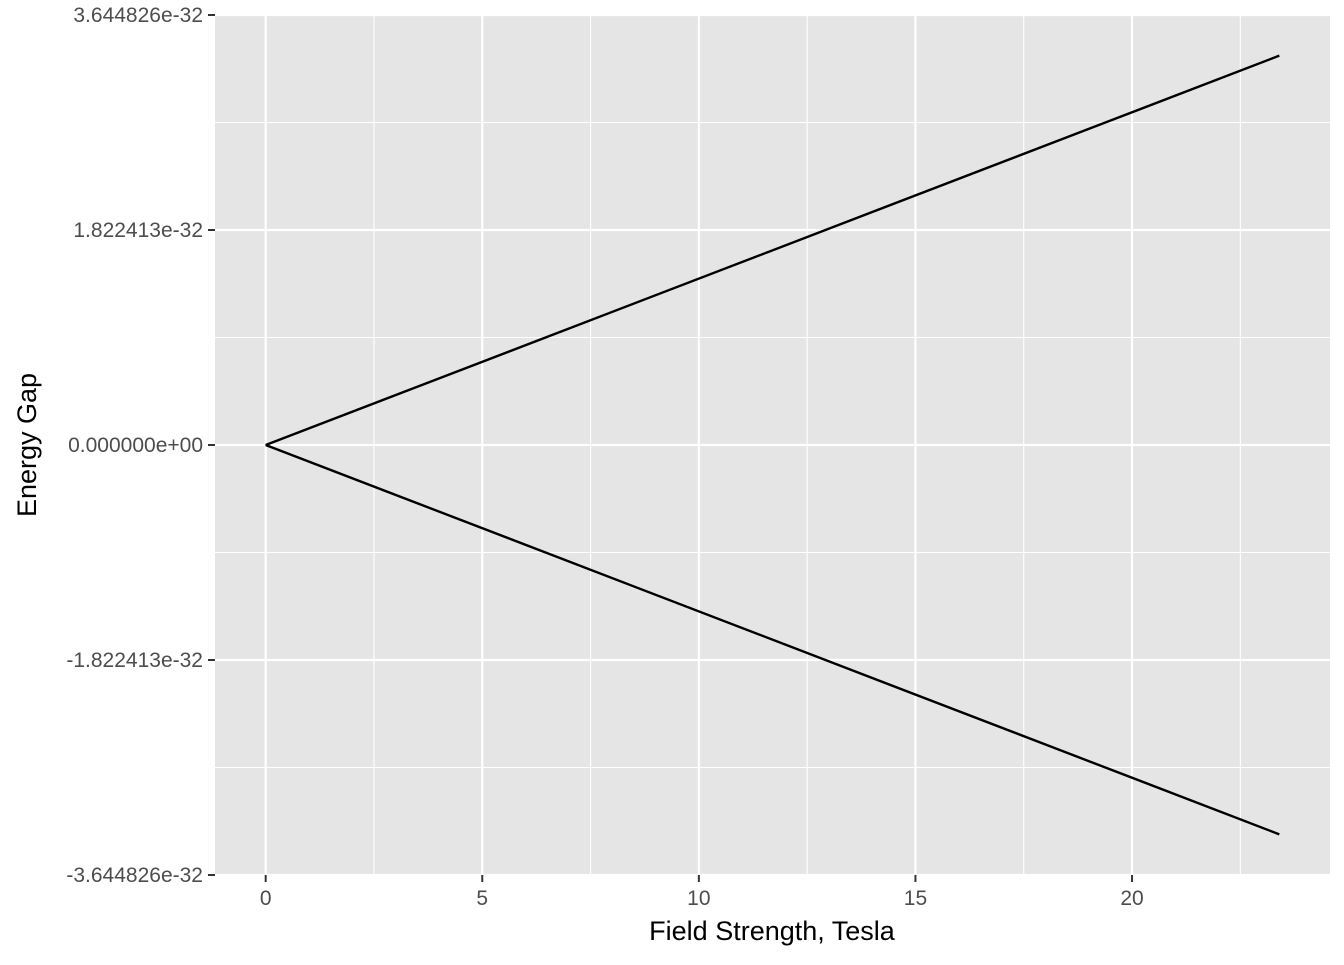 This screenshot has height=965, width=1344. I want to click on x-tick-label: 10, so click(698, 898).